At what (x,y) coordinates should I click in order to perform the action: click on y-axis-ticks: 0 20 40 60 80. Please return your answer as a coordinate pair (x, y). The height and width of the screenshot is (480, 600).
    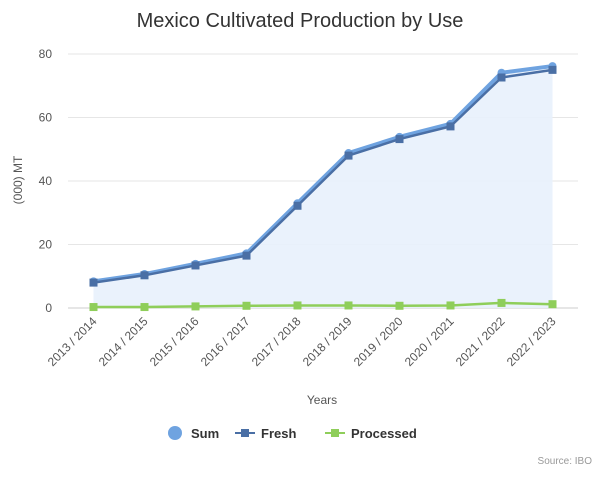
    Looking at the image, I should click on (46, 181).